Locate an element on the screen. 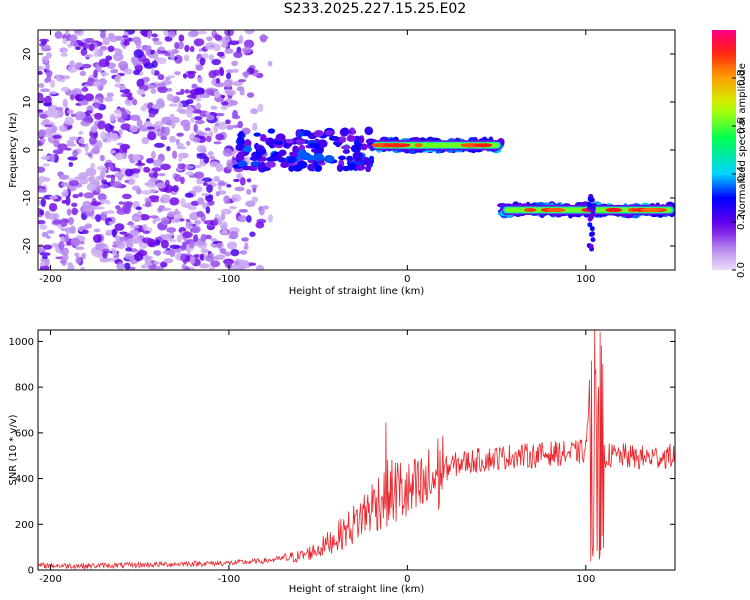 Image resolution: width=750 pixels, height=600 pixels. colorbar-tick-label: 0.0 is located at coordinates (741, 270).